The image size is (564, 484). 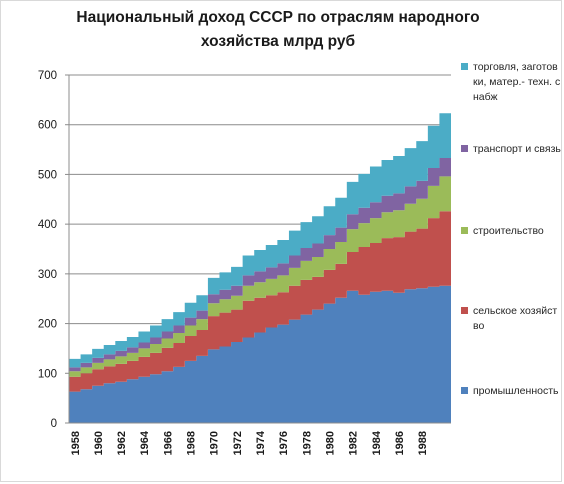 I want to click on legend-swatch-transport, so click(x=464, y=148).